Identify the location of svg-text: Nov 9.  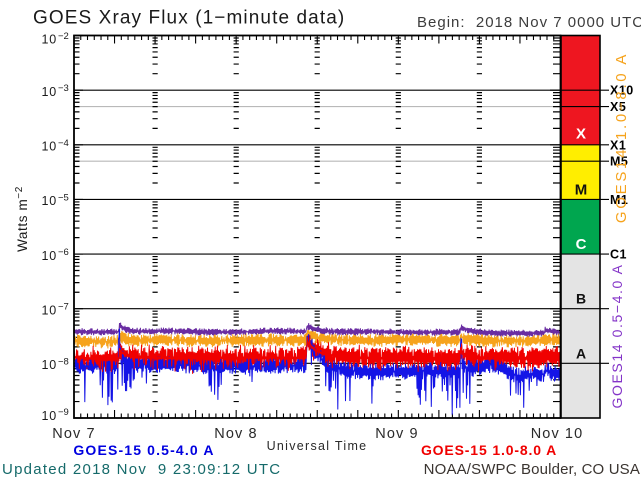
(396, 434).